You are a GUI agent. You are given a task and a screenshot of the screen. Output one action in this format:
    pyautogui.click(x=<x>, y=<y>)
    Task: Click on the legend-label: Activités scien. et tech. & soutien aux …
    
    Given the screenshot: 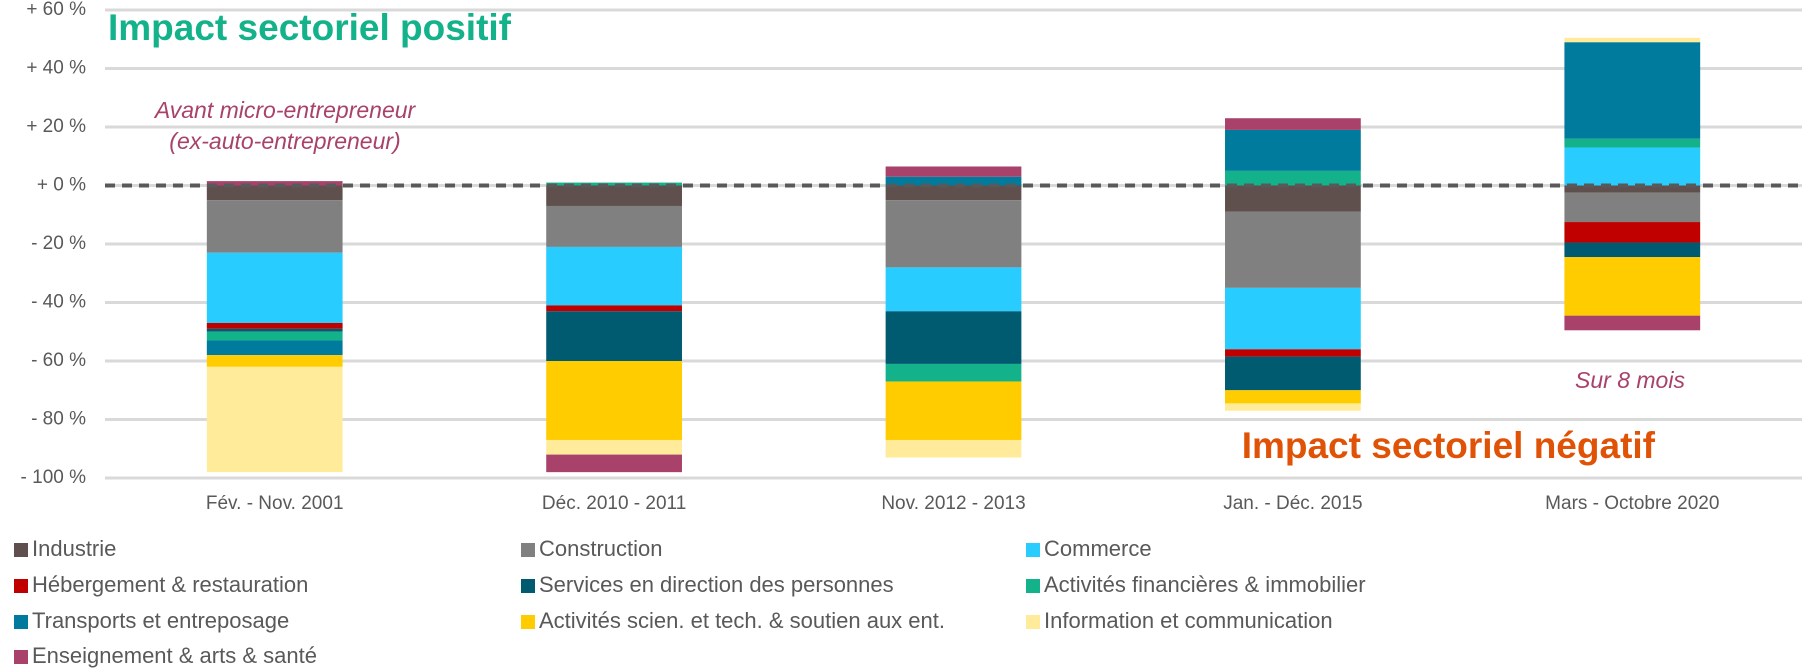 What is the action you would take?
    pyautogui.click(x=742, y=620)
    